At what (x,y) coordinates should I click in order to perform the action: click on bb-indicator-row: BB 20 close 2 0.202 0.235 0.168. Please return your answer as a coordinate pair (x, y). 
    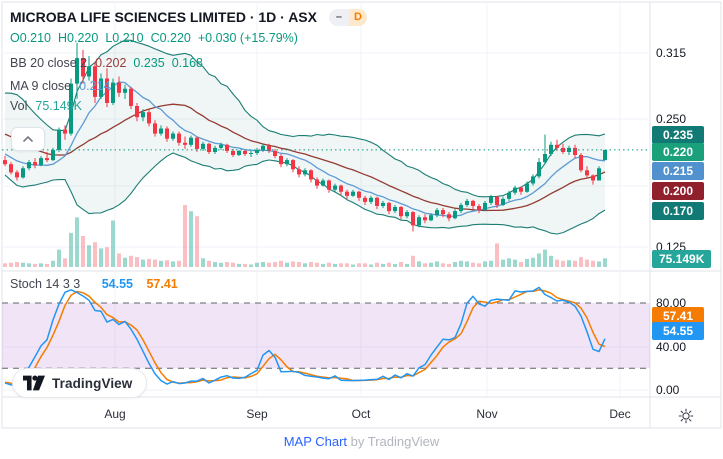
    Looking at the image, I should click on (110, 64).